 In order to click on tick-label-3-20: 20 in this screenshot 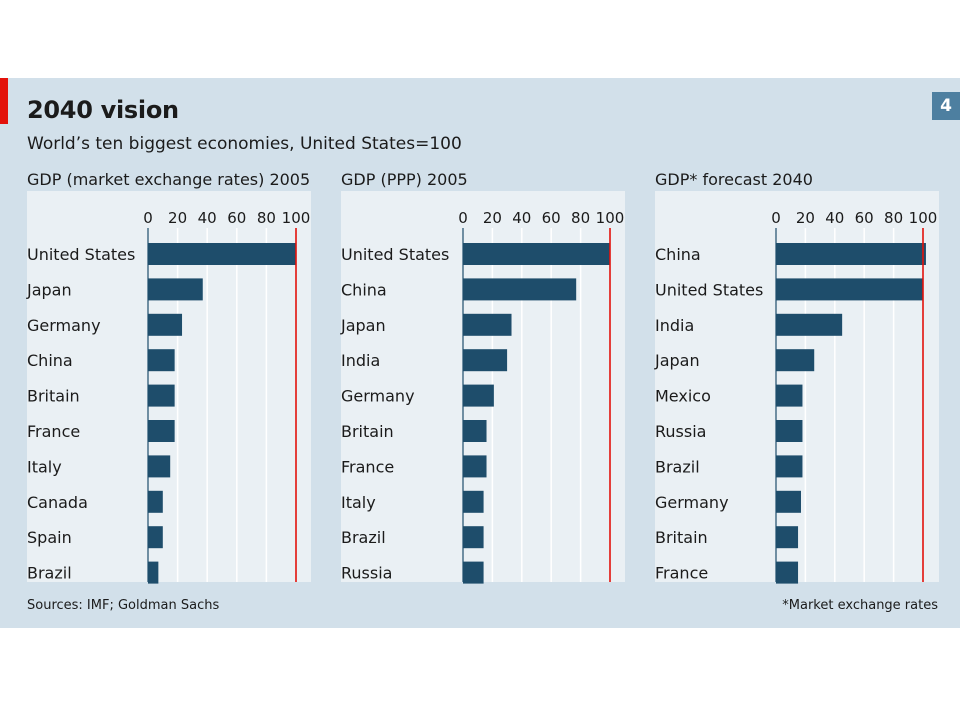, I will do `click(805, 218)`.